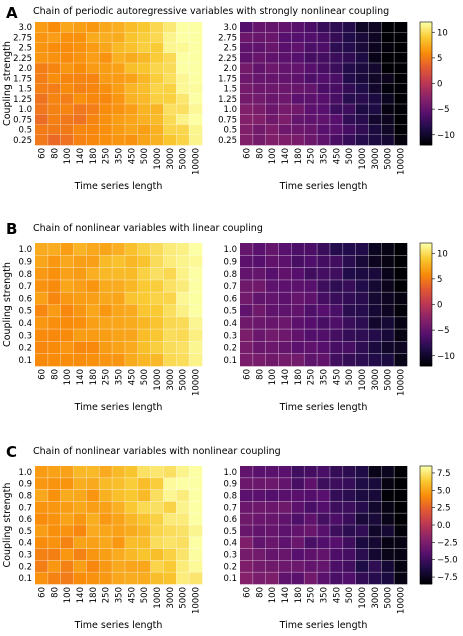 The height and width of the screenshot is (636, 463). Describe the element at coordinates (312, 377) in the screenshot. I see `x-tick-label: 250` at that location.